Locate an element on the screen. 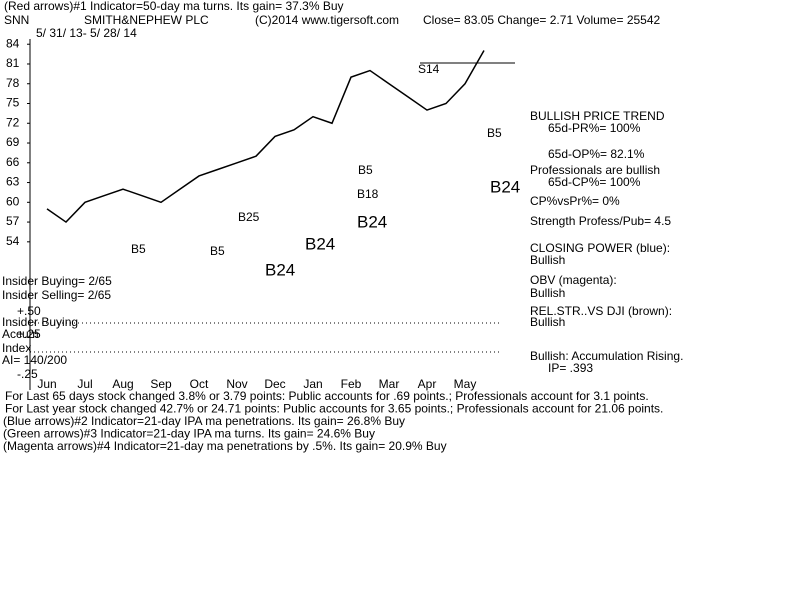  x-tick-label: Aug is located at coordinates (122, 384).